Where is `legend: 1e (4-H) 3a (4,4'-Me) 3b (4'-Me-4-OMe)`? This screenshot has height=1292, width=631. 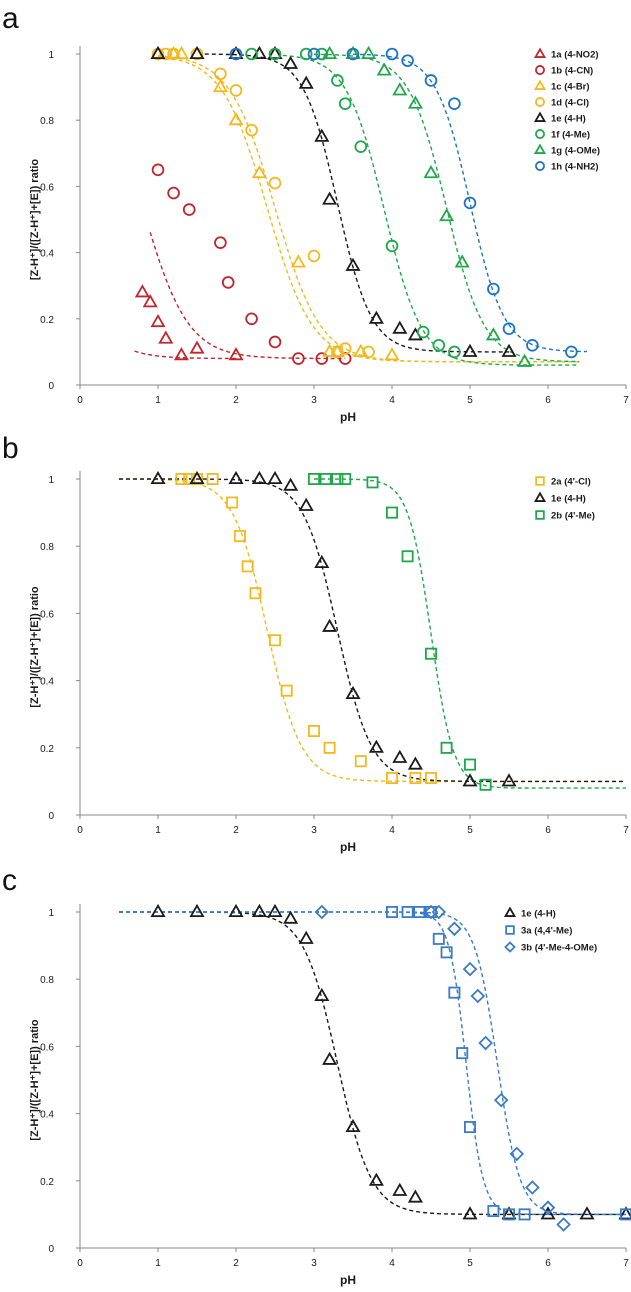
legend: 1e (4-H) 3a (4,4'-Me) 3b (4'-Me-4-OMe) is located at coordinates (550, 930).